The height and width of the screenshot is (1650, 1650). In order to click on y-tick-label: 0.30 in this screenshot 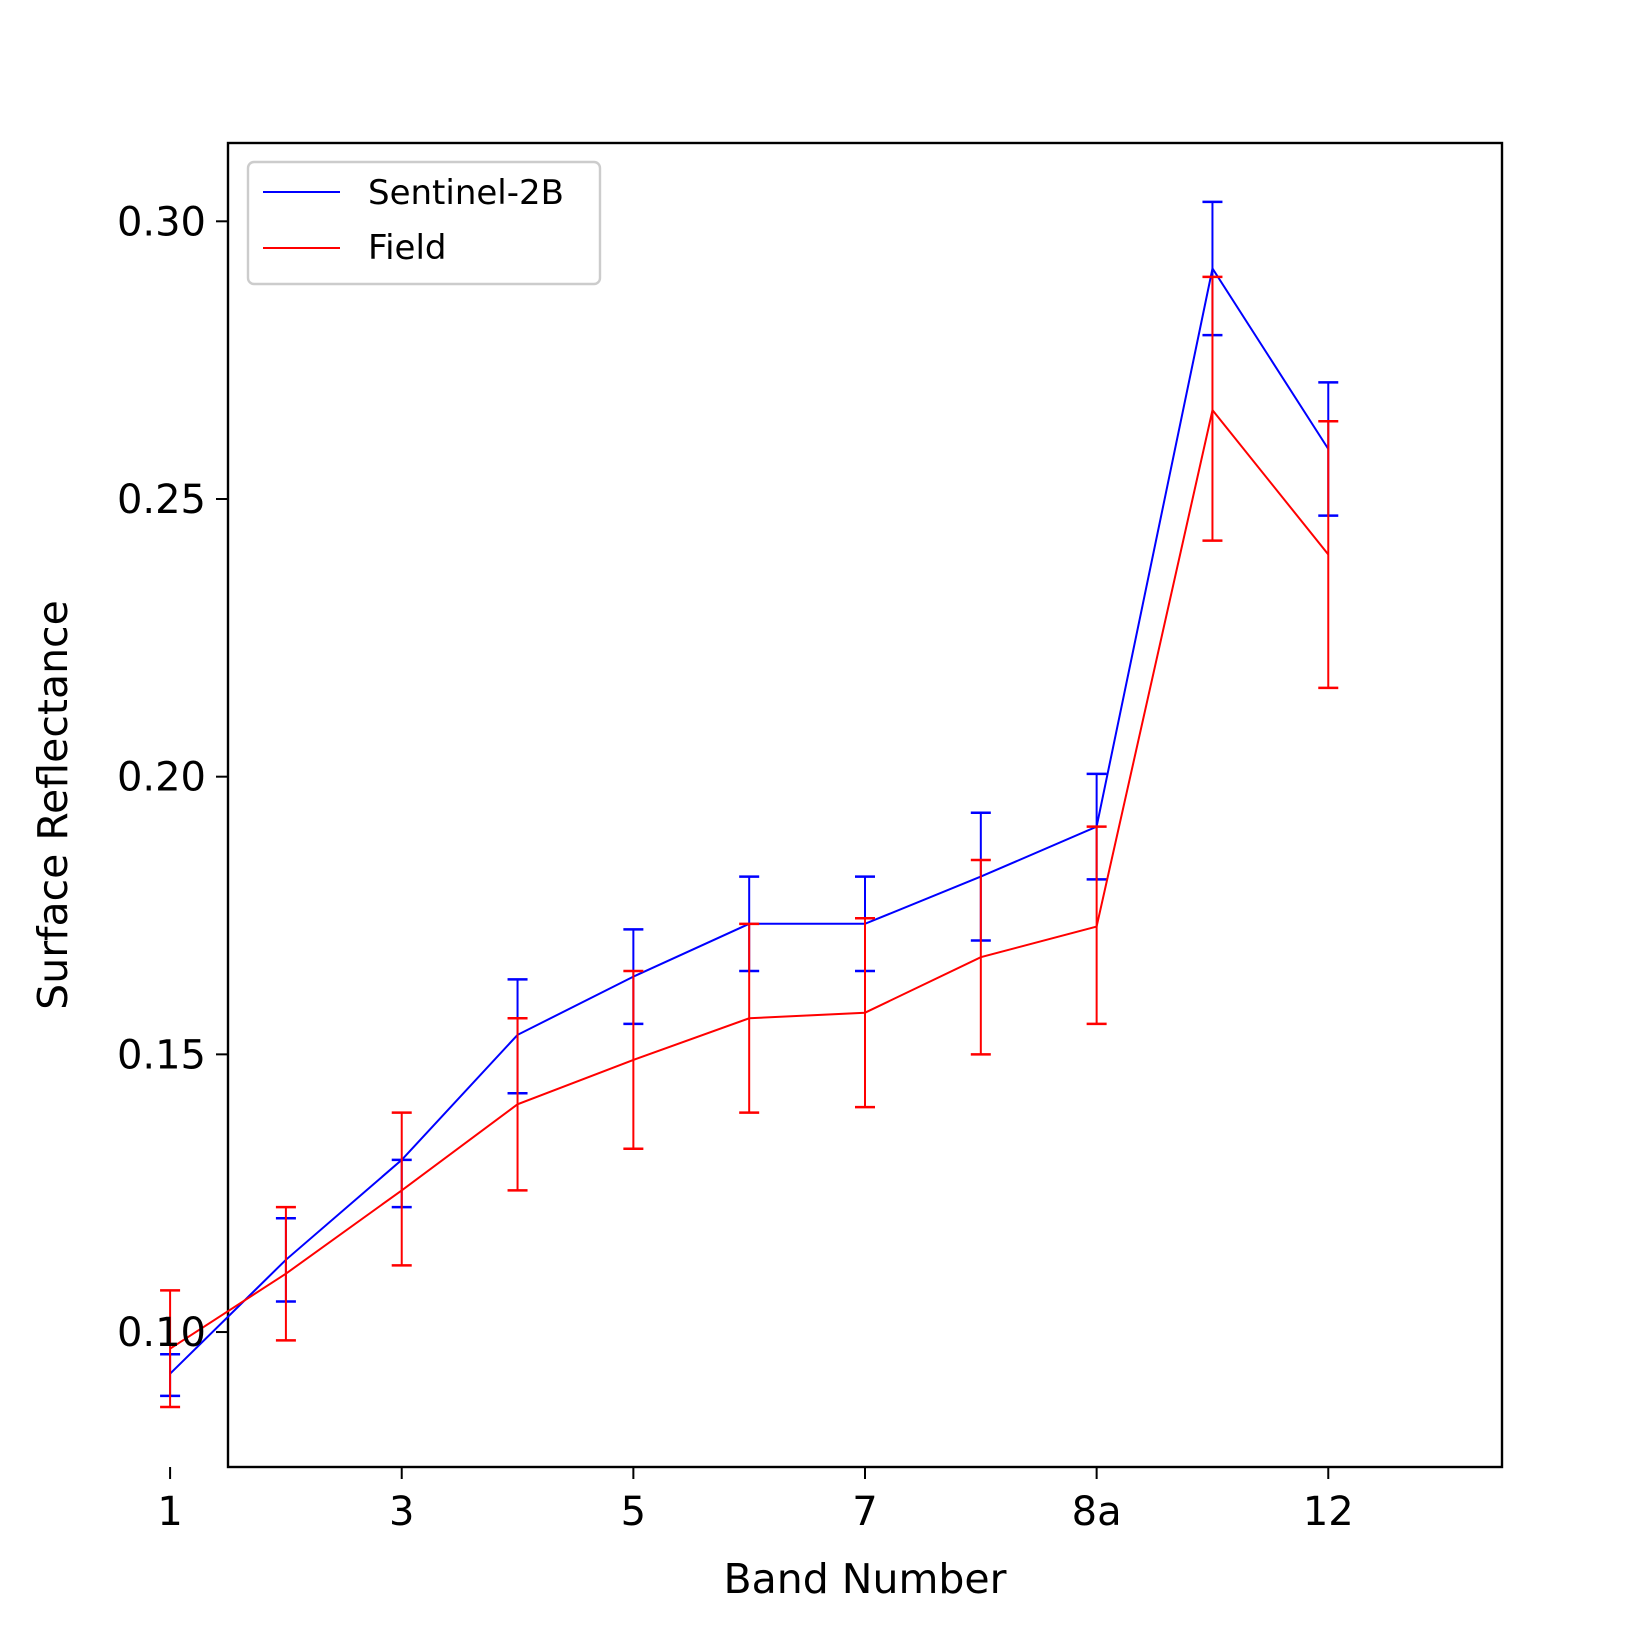, I will do `click(161, 222)`.